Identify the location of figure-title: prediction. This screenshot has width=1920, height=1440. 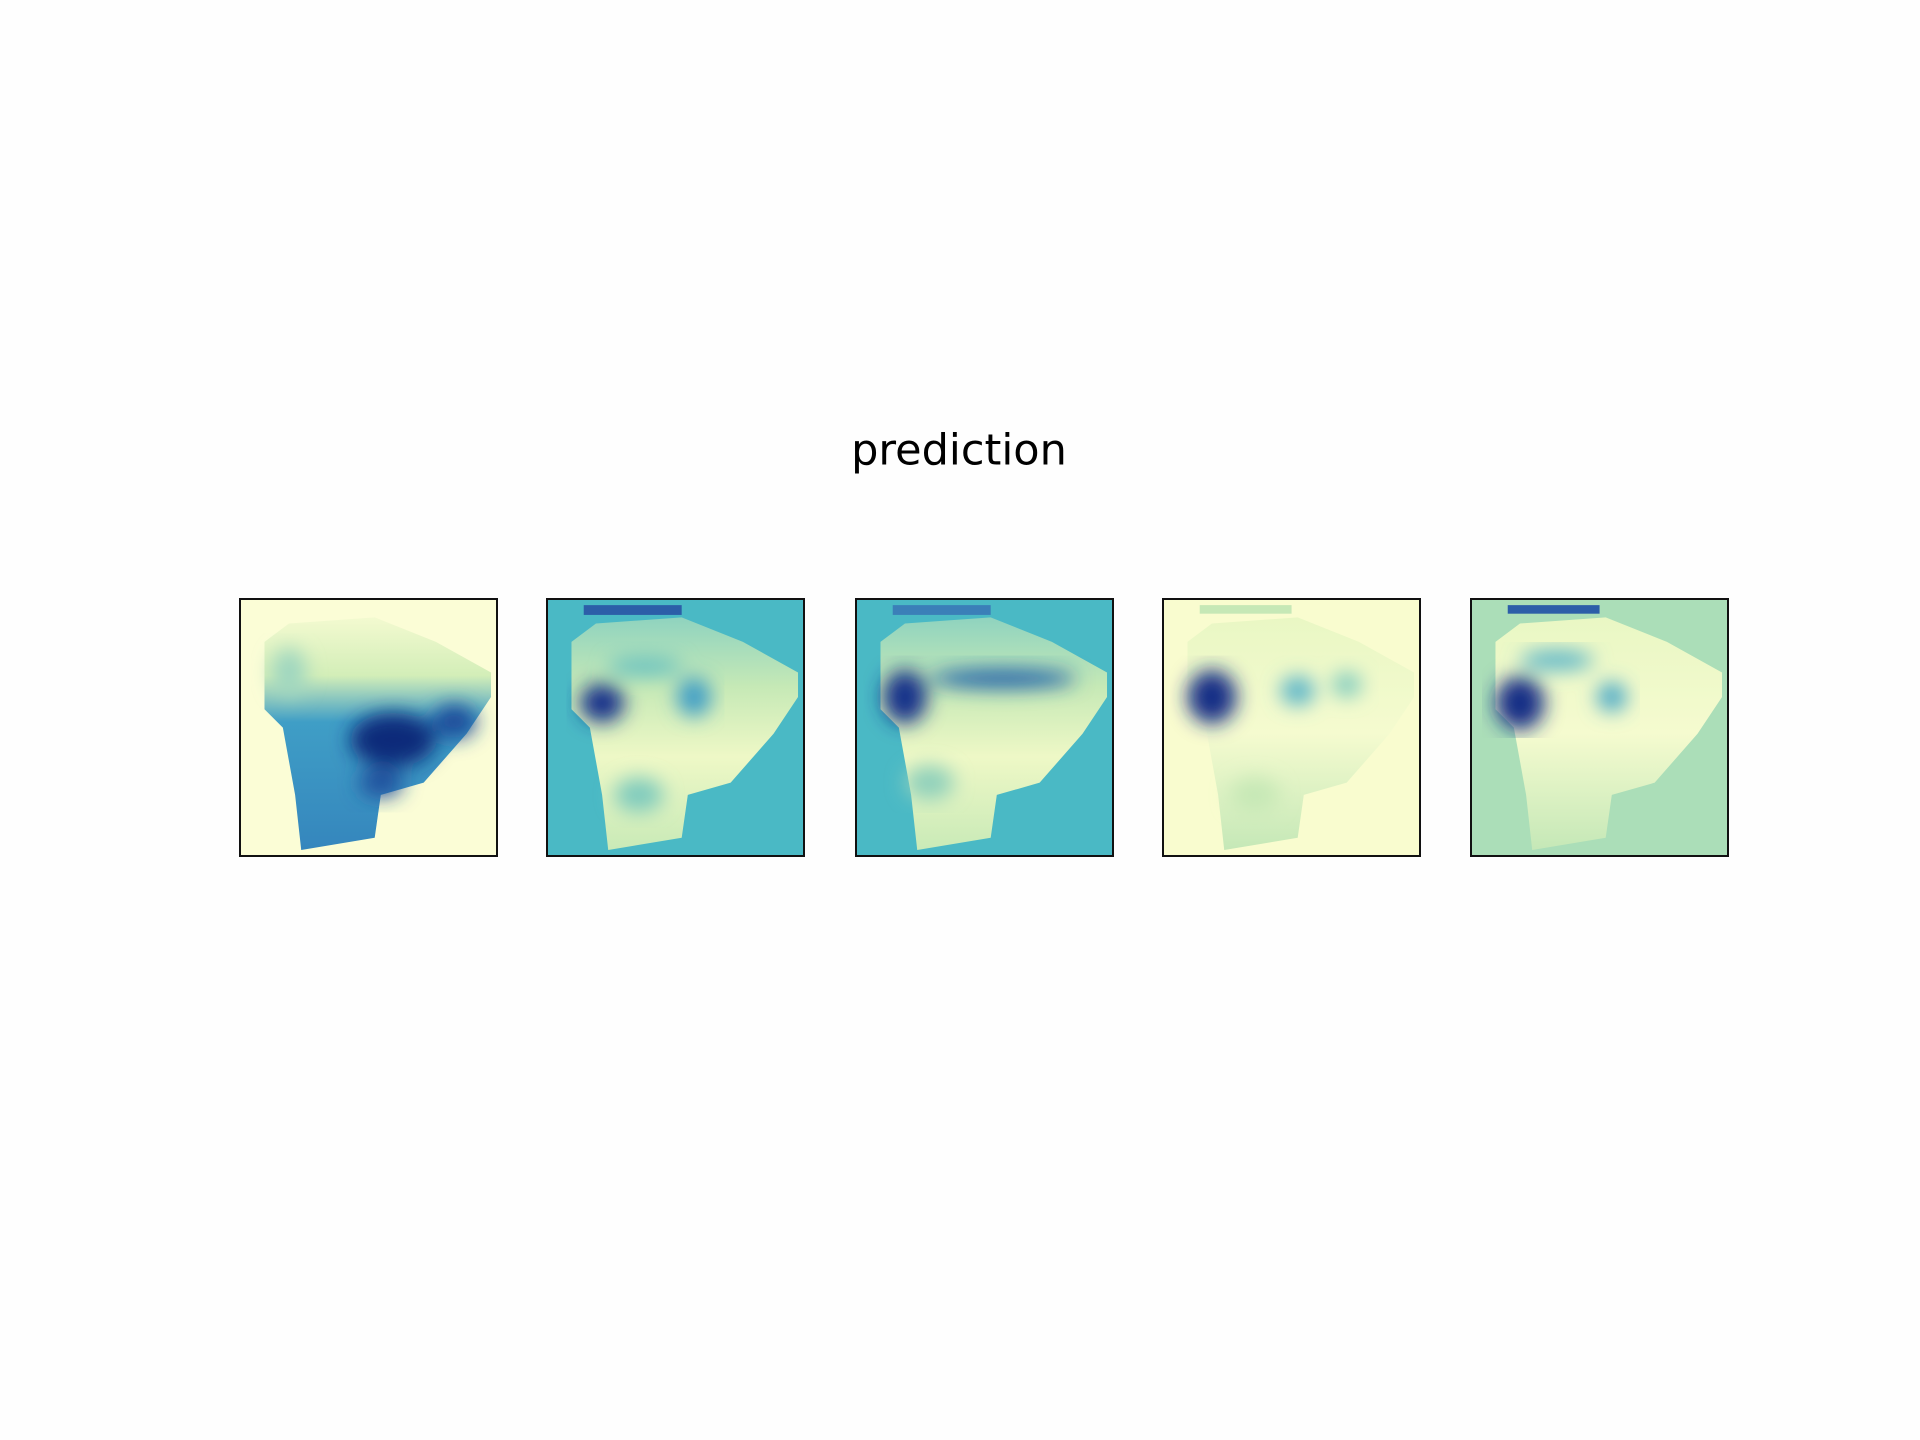
(959, 451).